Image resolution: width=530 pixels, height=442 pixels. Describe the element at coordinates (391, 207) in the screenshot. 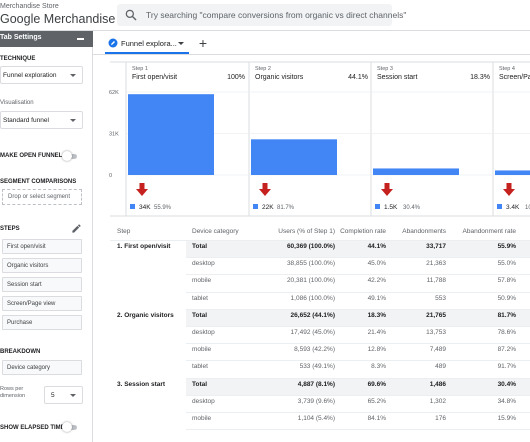

I see `abandonment-value: 1.5K` at that location.